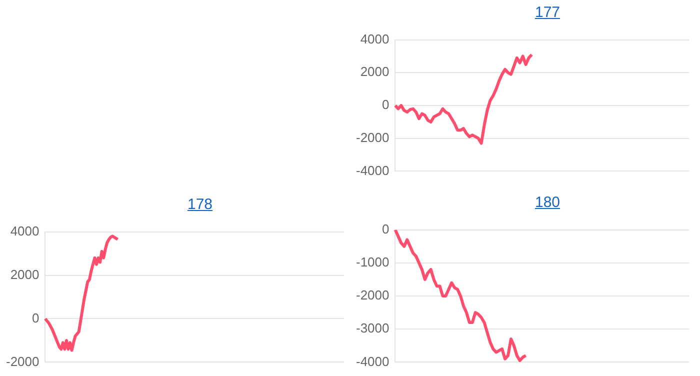  I want to click on chart-title: 180, so click(548, 203).